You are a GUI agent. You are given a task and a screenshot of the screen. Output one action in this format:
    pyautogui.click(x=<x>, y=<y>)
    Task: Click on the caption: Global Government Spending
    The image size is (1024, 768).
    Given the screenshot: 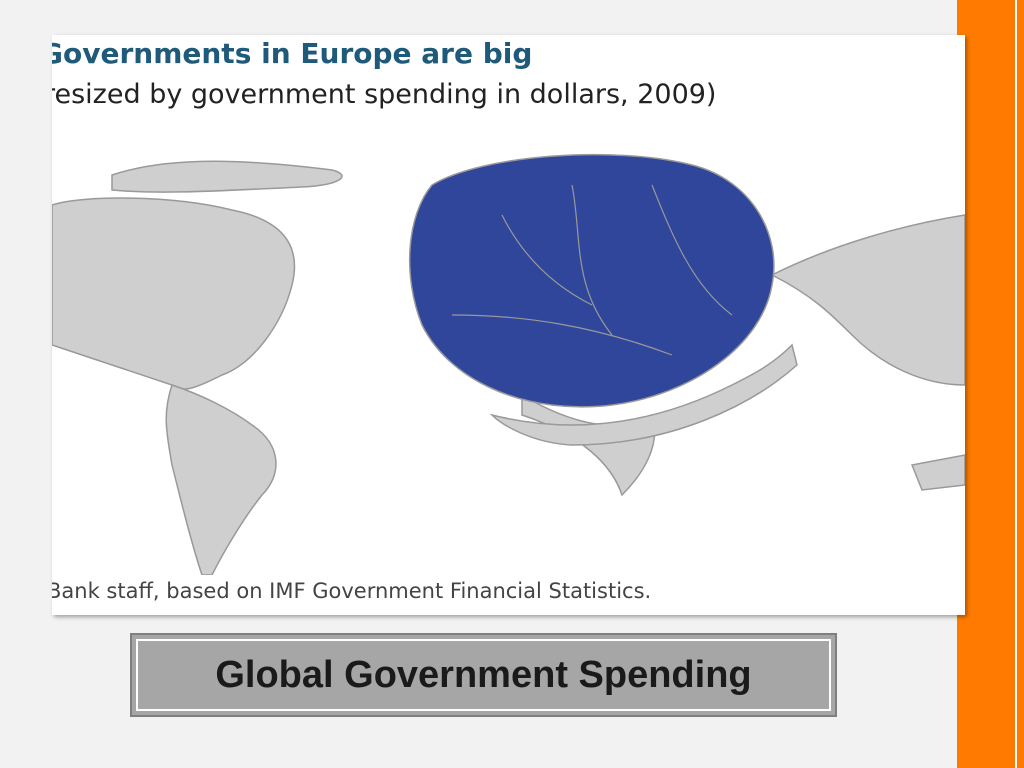 What is the action you would take?
    pyautogui.click(x=483, y=675)
    